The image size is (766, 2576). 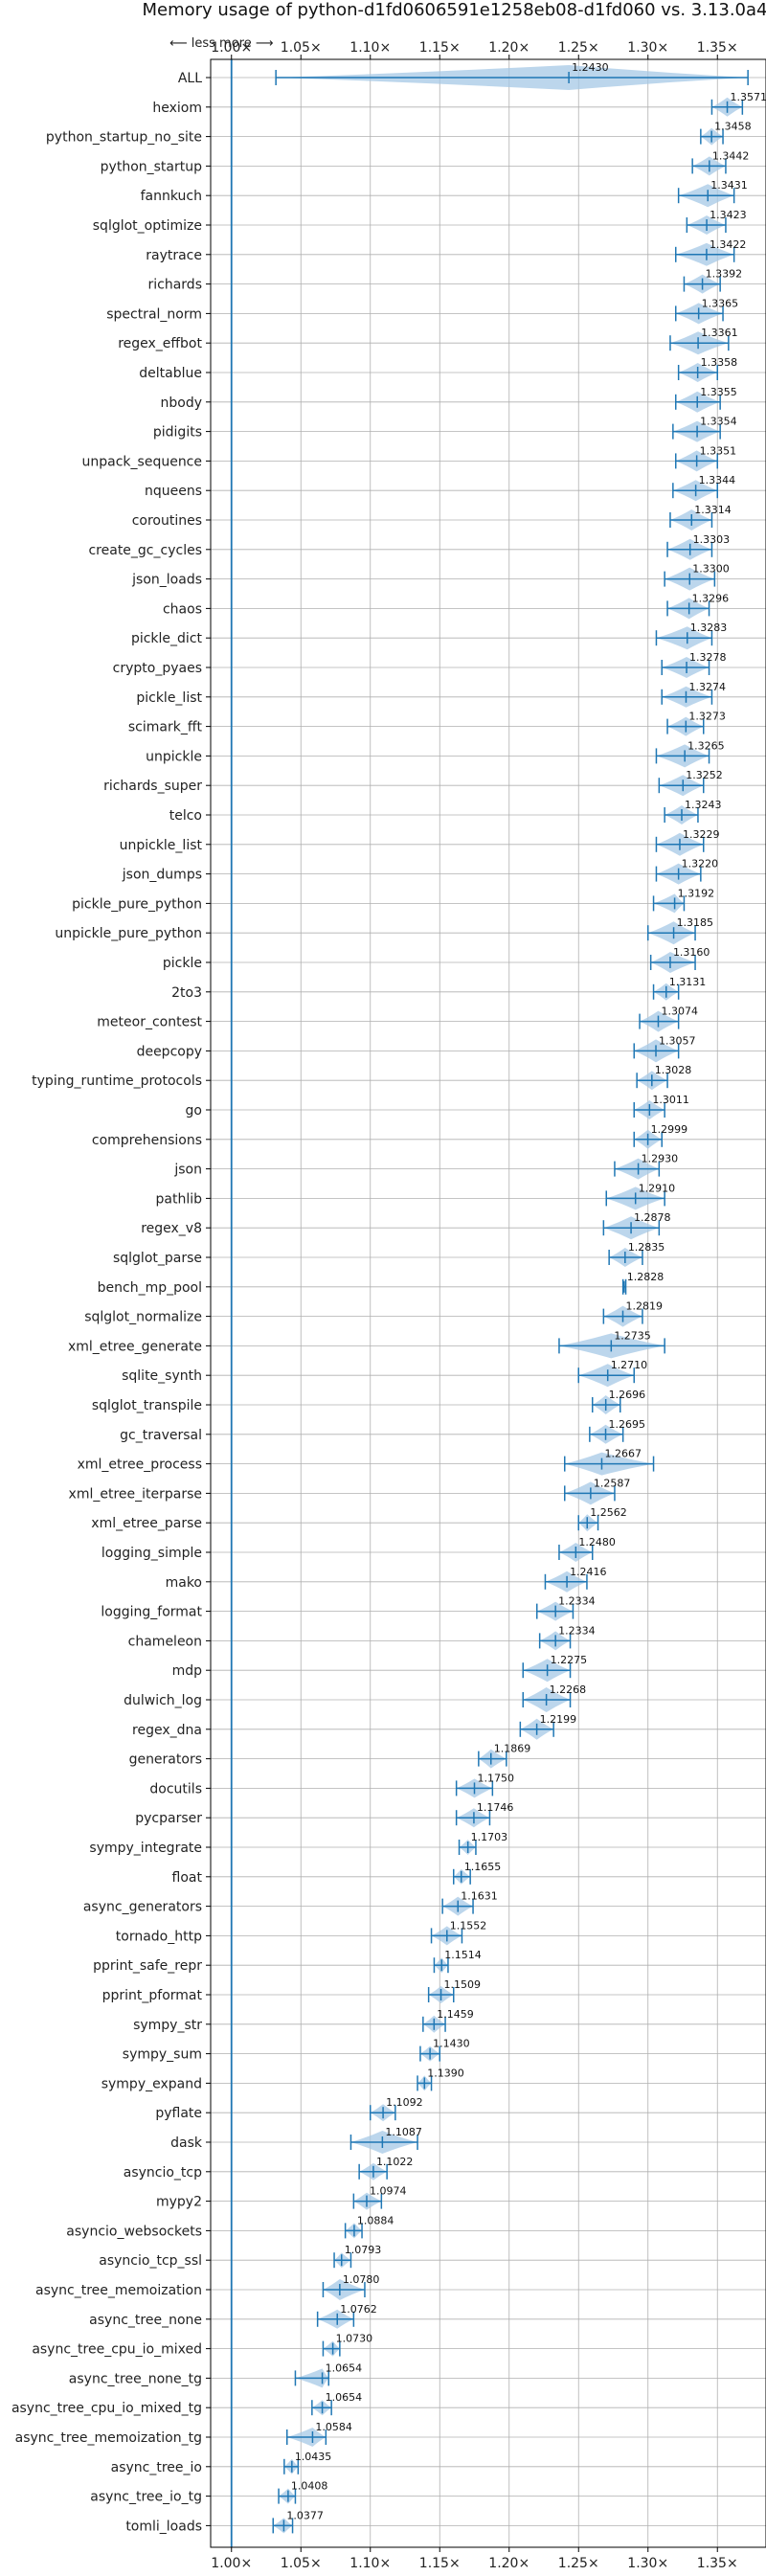 What do you see at coordinates (671, 1100) in the screenshot?
I see `value-label-go: 1.3011` at bounding box center [671, 1100].